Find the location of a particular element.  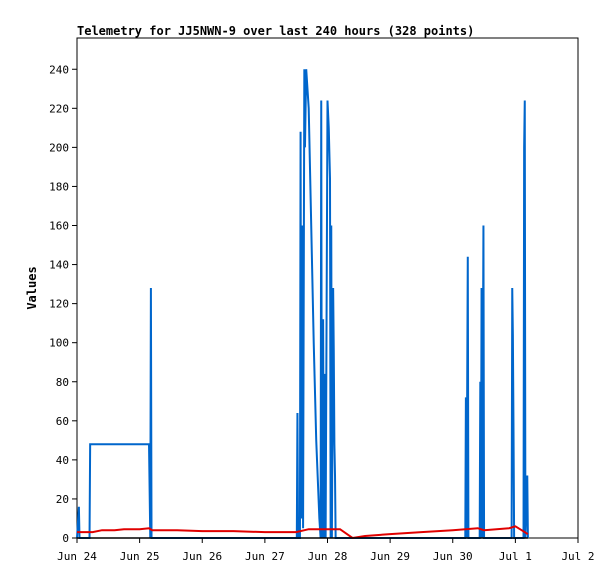

y-tick-label: 180 is located at coordinates (59, 186).